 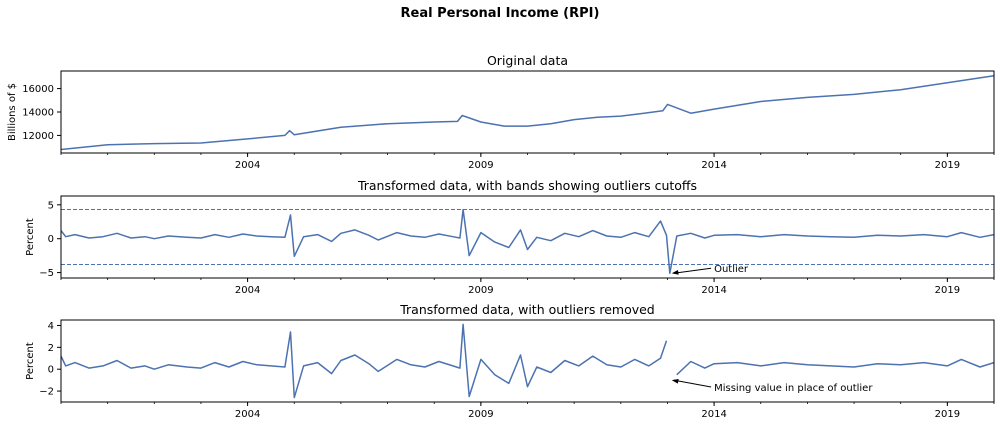 I want to click on panel-title: Original data, so click(x=527, y=60).